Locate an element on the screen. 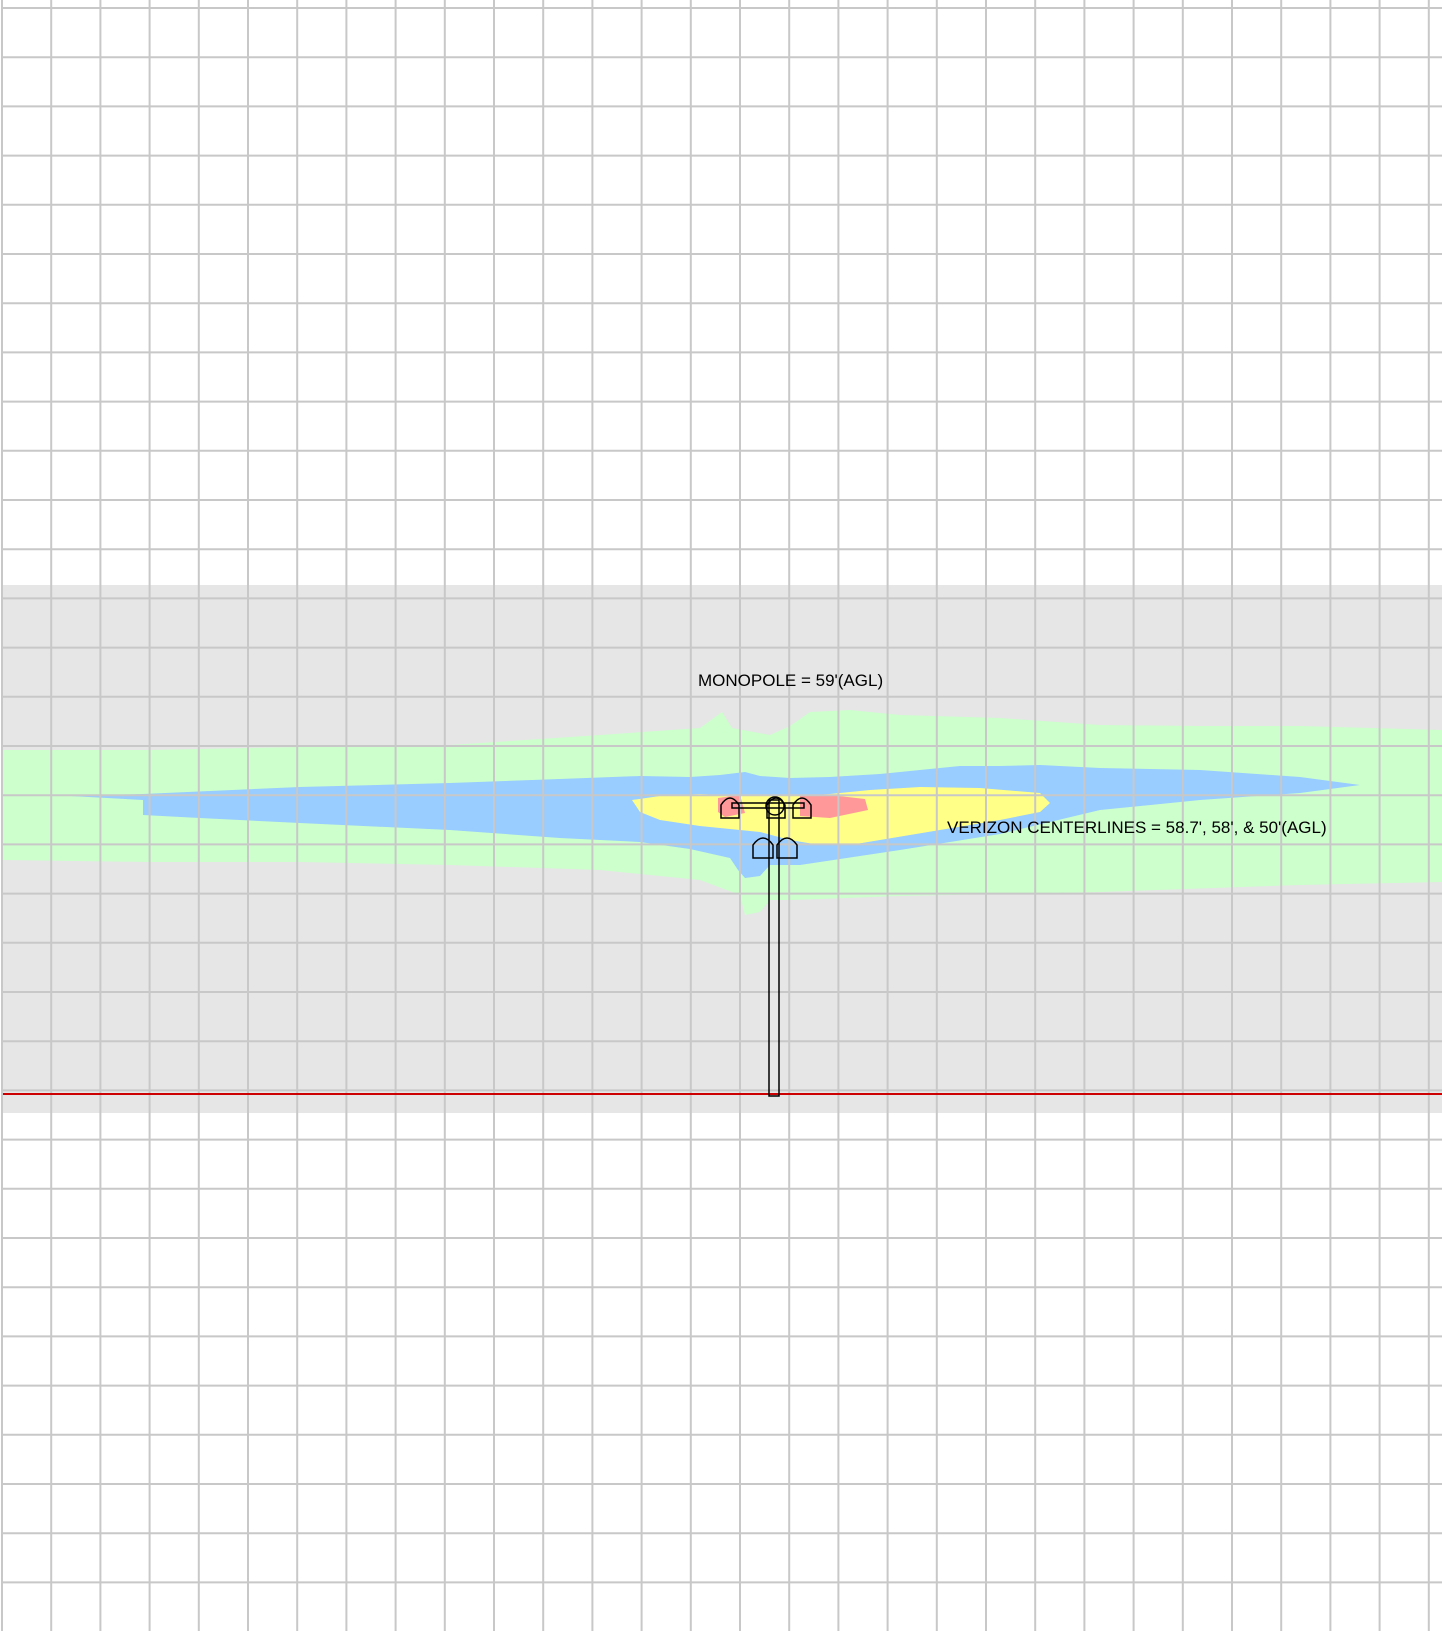 The width and height of the screenshot is (1442, 1631). monopole-height-label: MONOPOLE = 59'(AGL) is located at coordinates (790, 680).